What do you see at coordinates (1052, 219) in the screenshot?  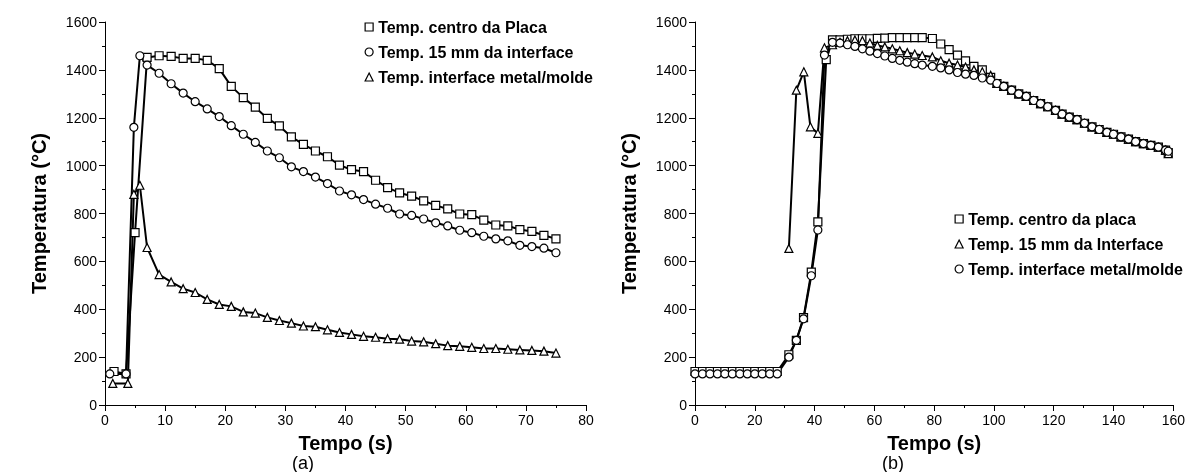 I see `legend-label: Temp. centro da placa` at bounding box center [1052, 219].